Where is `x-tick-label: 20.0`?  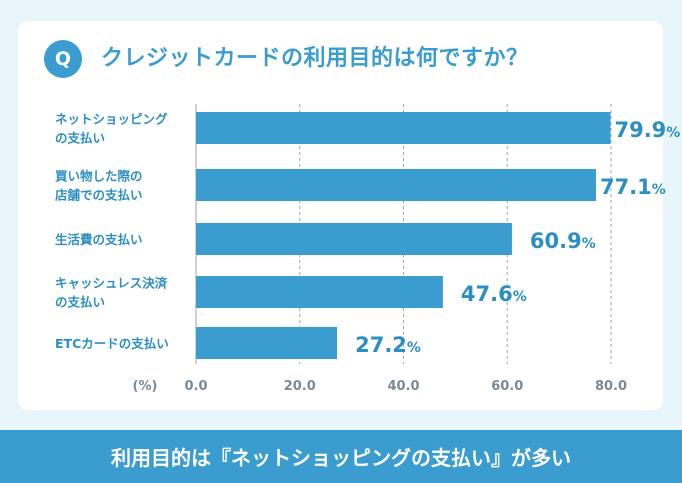 x-tick-label: 20.0 is located at coordinates (300, 386).